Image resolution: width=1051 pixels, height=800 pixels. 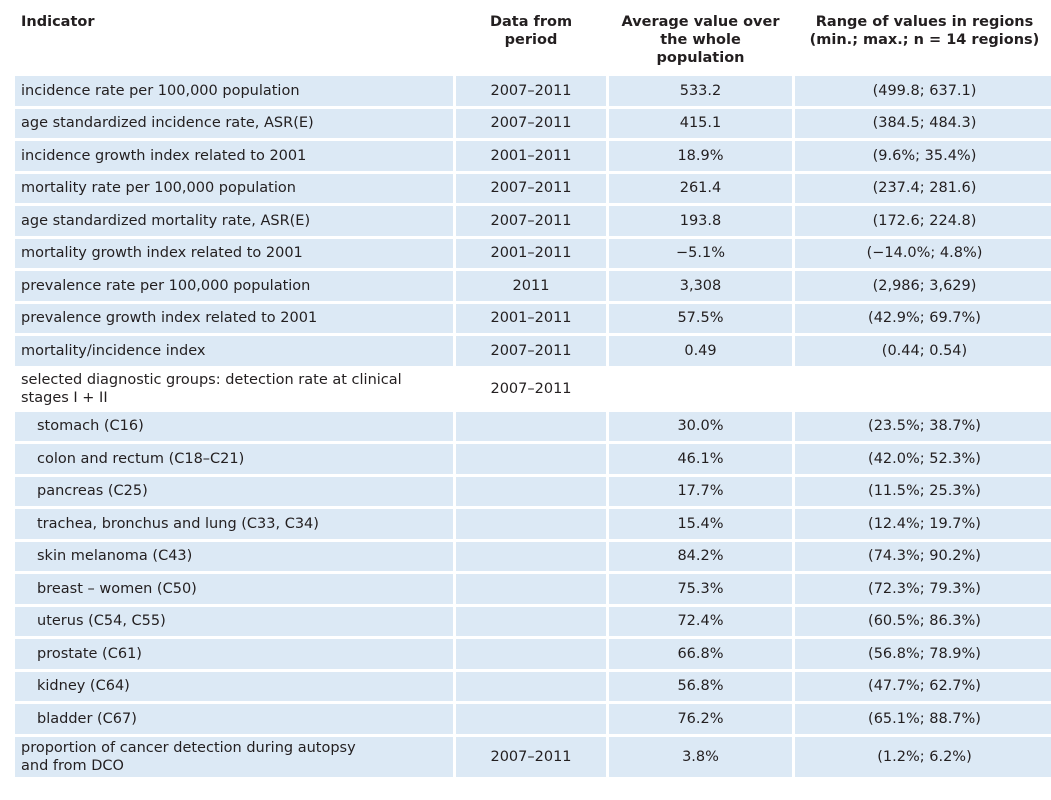 I want to click on cell-indicator: stomach (C16), so click(x=234, y=426).